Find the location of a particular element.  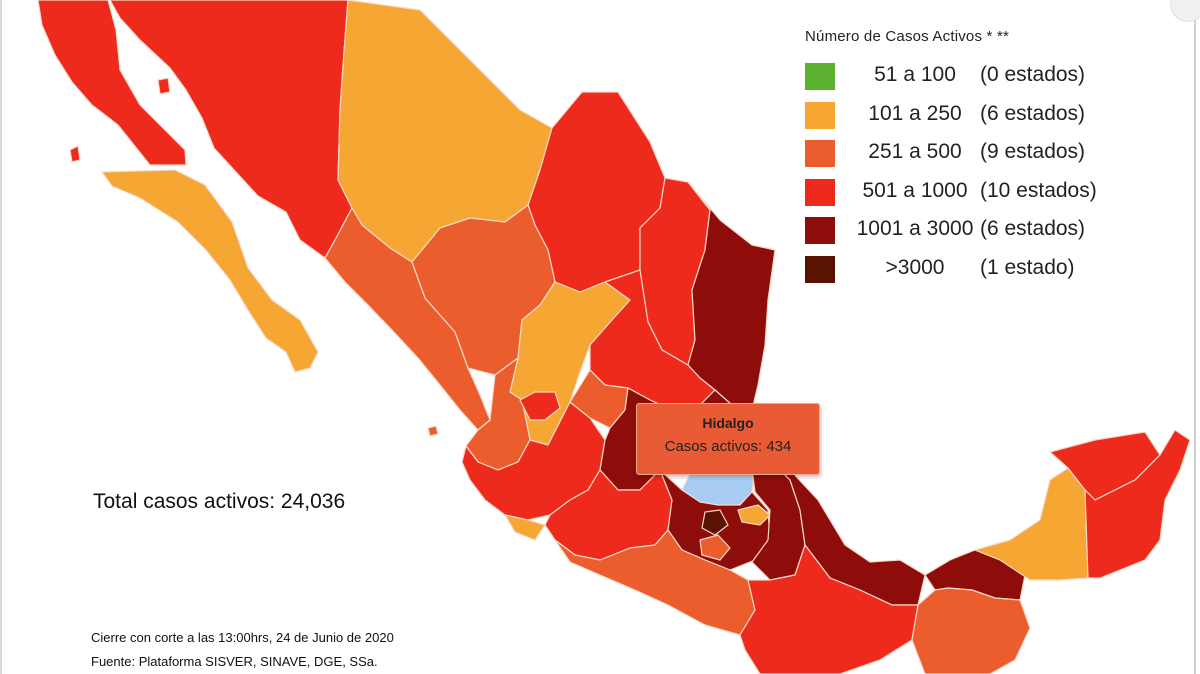

legend-item: 501 a 1000 (10 estados) is located at coordinates (951, 198).